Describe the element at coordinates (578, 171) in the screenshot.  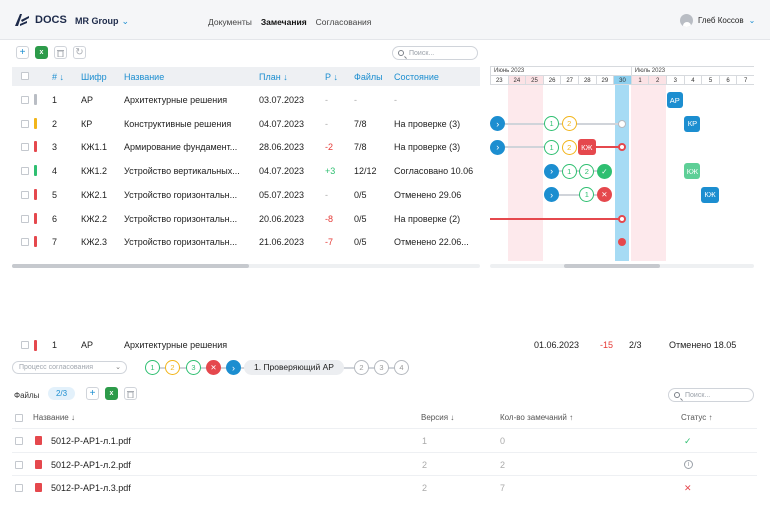
I see `gantt-bar` at that location.